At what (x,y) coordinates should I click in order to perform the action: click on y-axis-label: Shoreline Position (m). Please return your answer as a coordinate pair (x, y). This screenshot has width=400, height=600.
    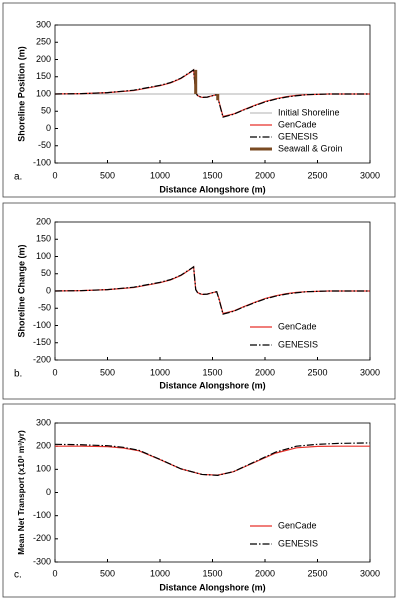
    Looking at the image, I should click on (21, 94).